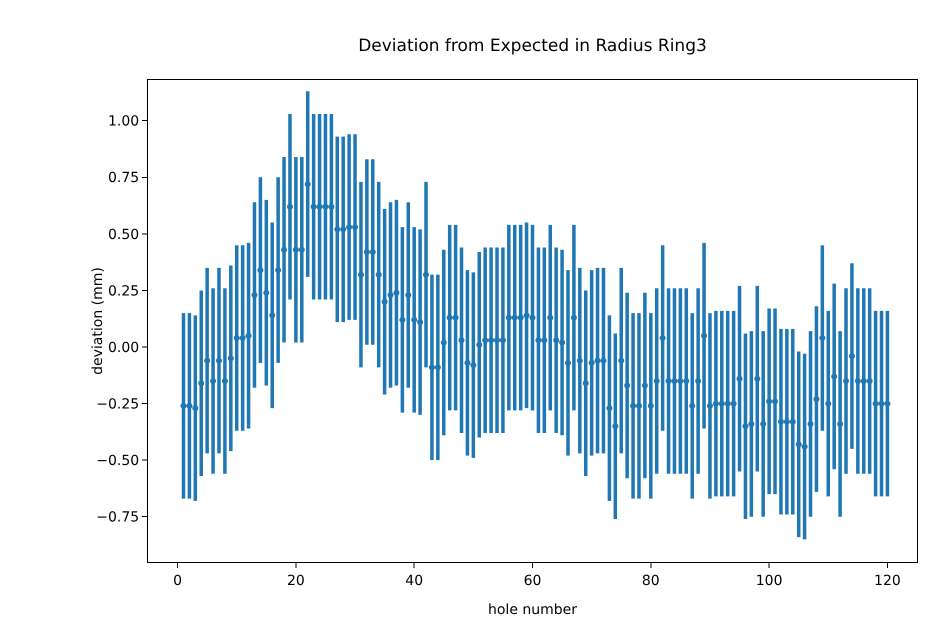 The width and height of the screenshot is (925, 644). What do you see at coordinates (124, 122) in the screenshot?
I see `y-tick-label: 1.00` at bounding box center [124, 122].